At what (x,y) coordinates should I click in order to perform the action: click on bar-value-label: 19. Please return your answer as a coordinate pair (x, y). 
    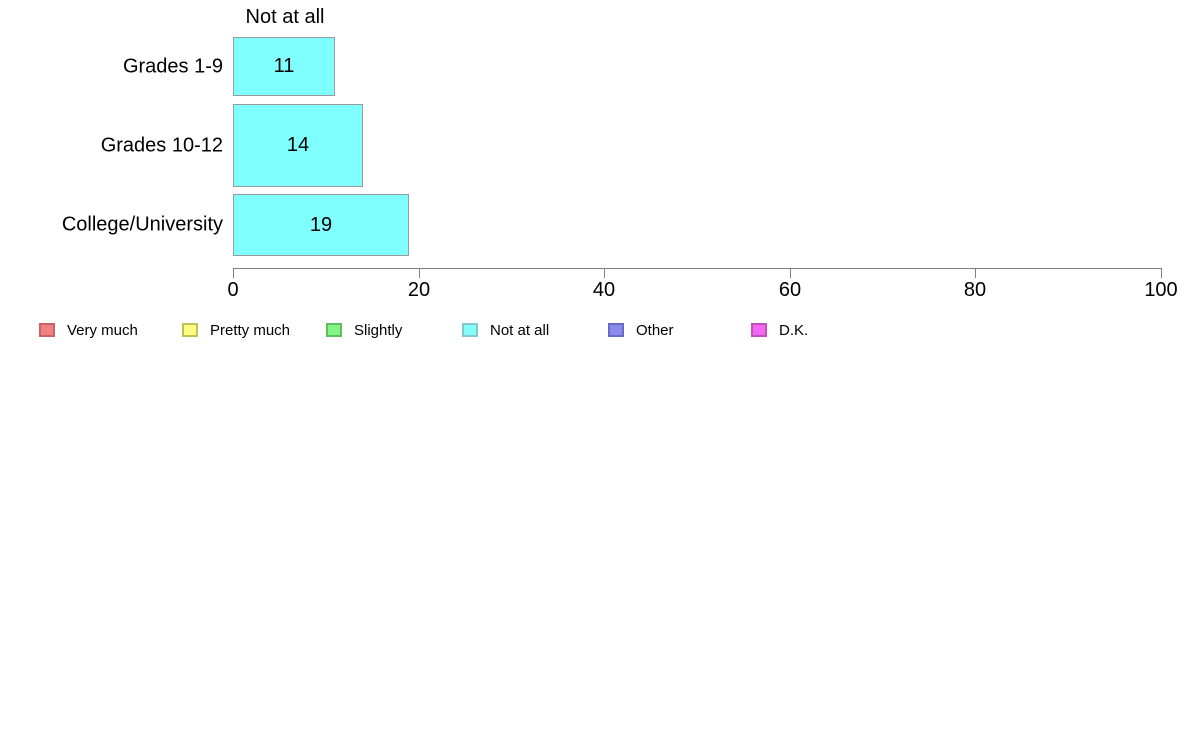
    Looking at the image, I should click on (321, 224).